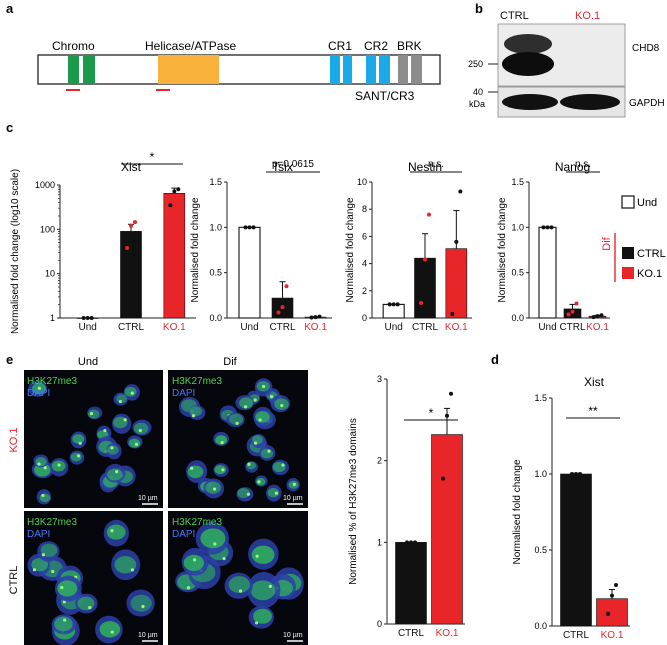  I want to click on marker-unit: kDa, so click(477, 104).